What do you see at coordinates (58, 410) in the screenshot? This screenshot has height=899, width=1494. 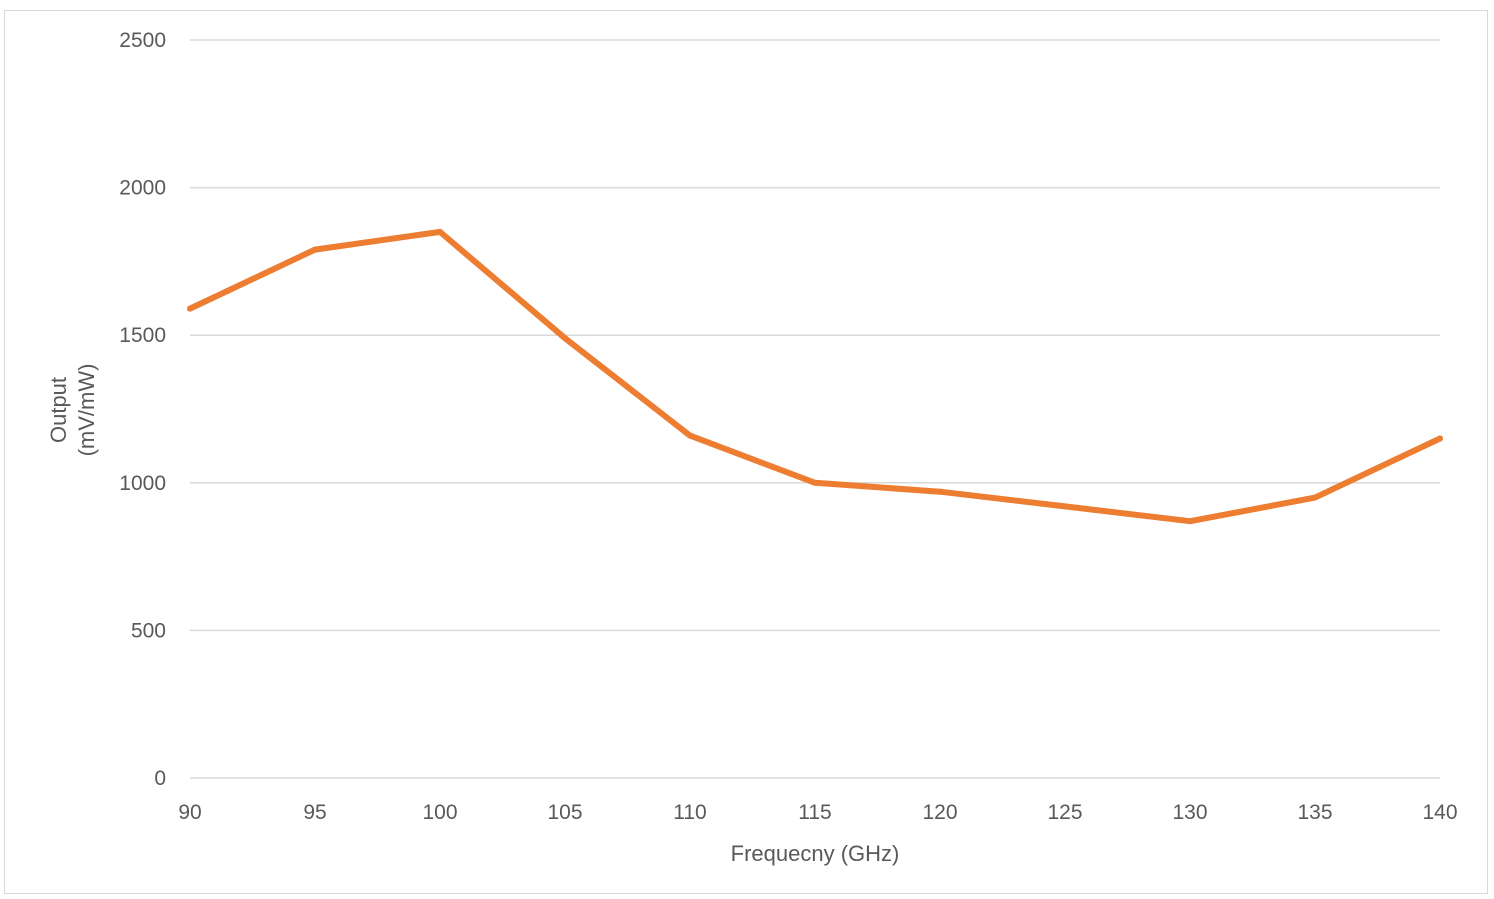 I see `y-axis-title-line-1: Output` at bounding box center [58, 410].